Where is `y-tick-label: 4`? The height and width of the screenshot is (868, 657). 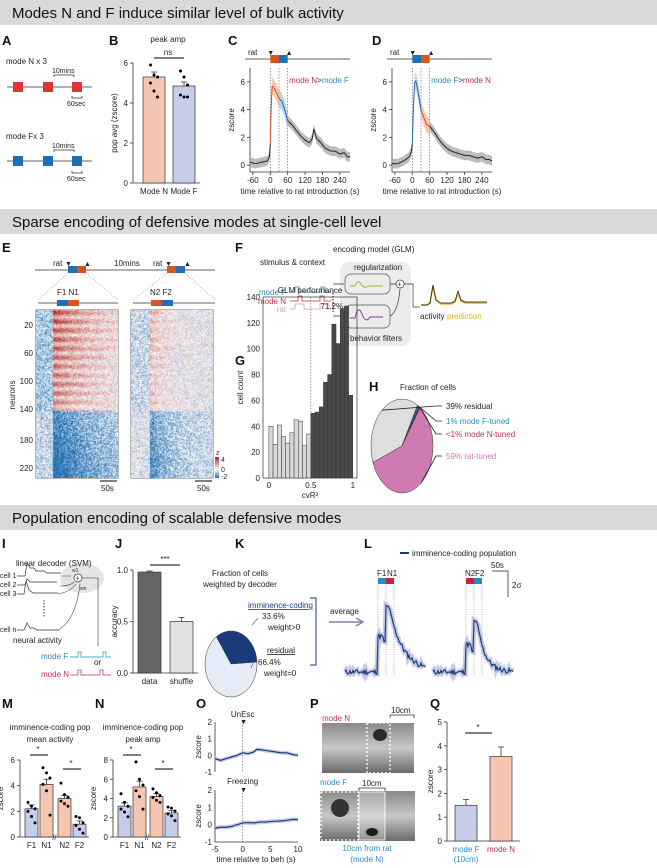 y-tick-label: 4 is located at coordinates (440, 746).